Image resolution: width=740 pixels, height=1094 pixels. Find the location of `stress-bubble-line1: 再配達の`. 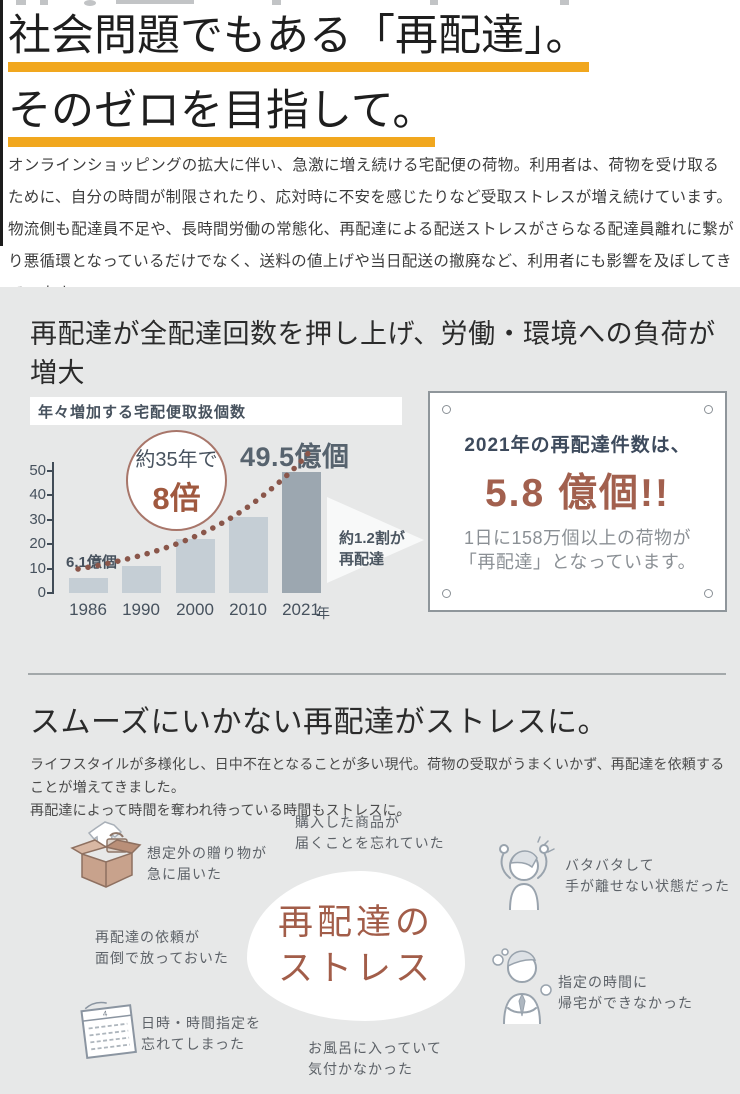

stress-bubble-line1: 再配達の is located at coordinates (355, 922).